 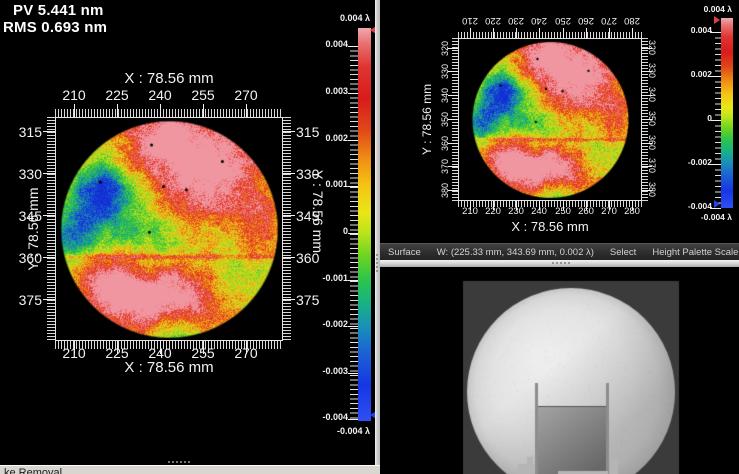 What do you see at coordinates (404, 252) in the screenshot?
I see `status-mode: Surface` at bounding box center [404, 252].